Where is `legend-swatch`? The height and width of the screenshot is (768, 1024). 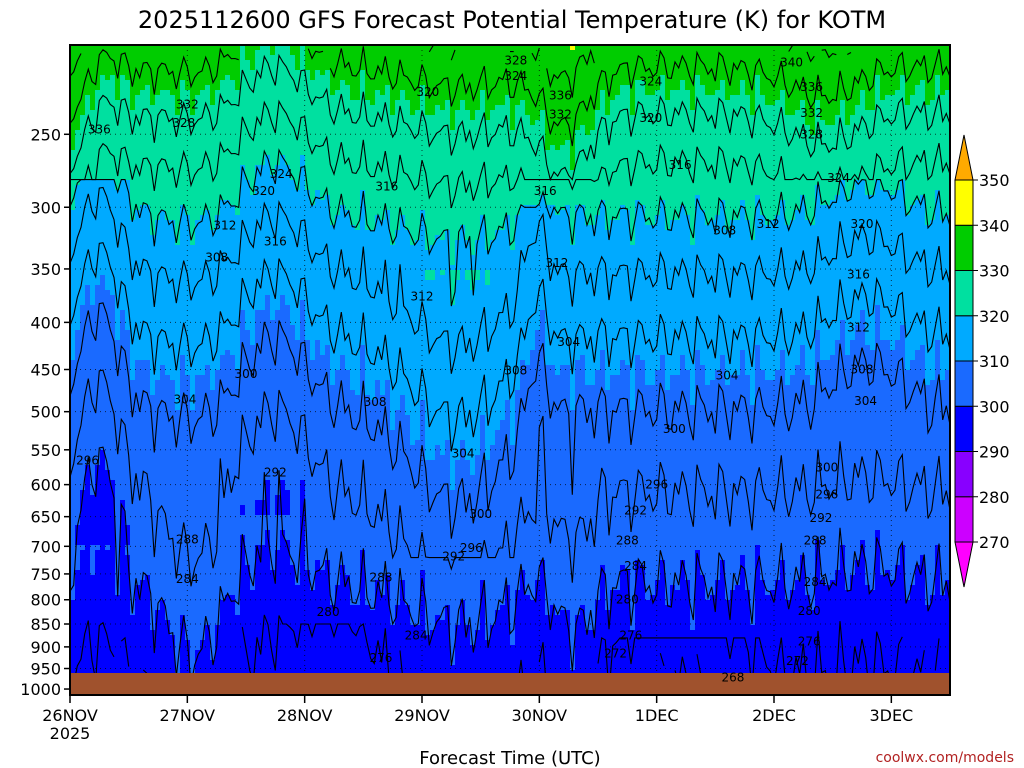 legend-swatch is located at coordinates (964, 338).